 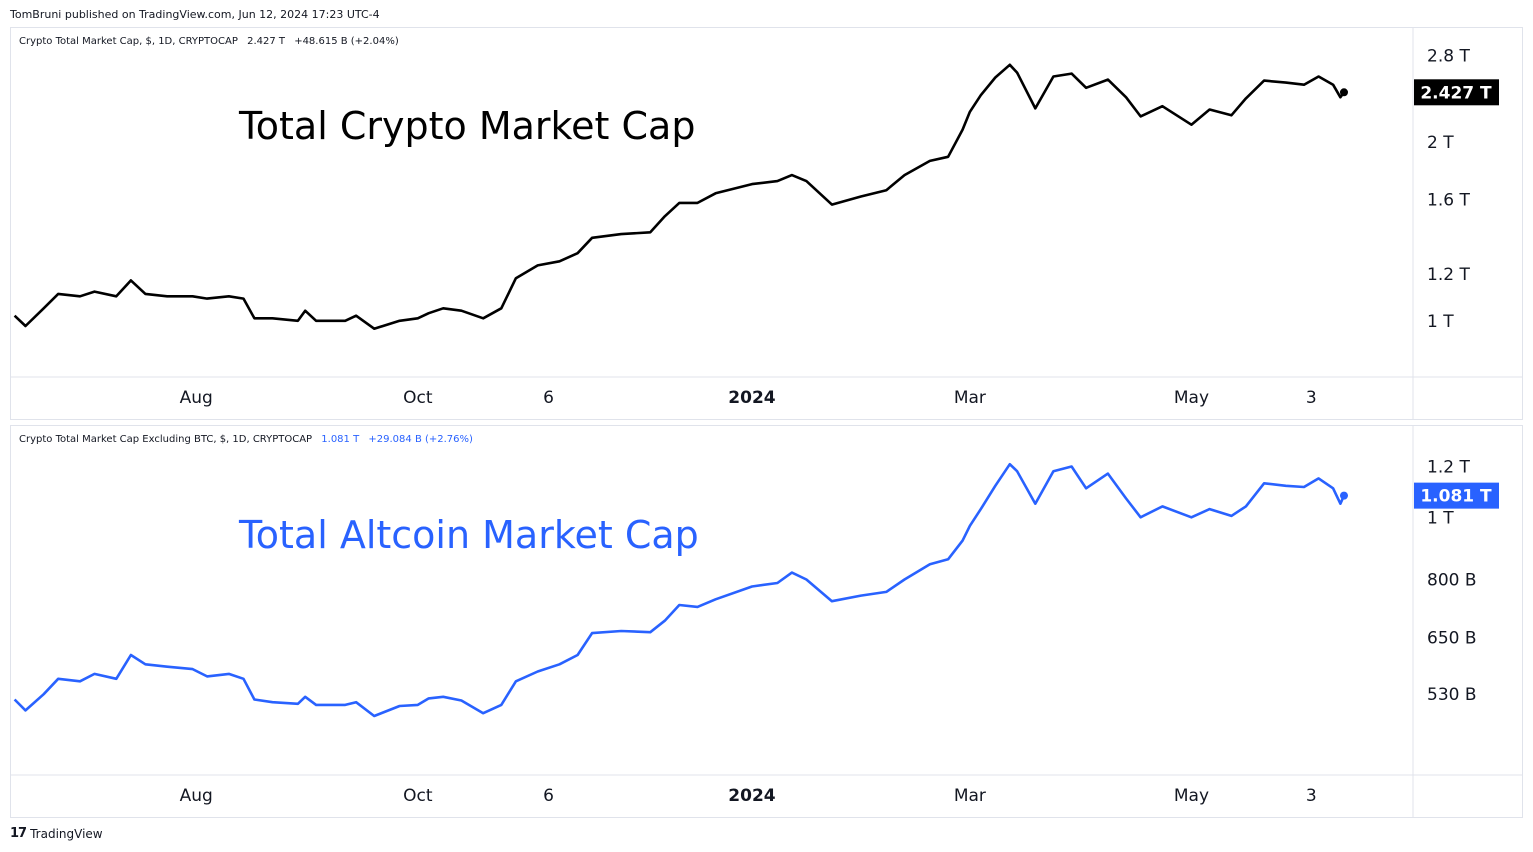 What do you see at coordinates (266, 41) in the screenshot?
I see `legend-value: 2.427 T` at bounding box center [266, 41].